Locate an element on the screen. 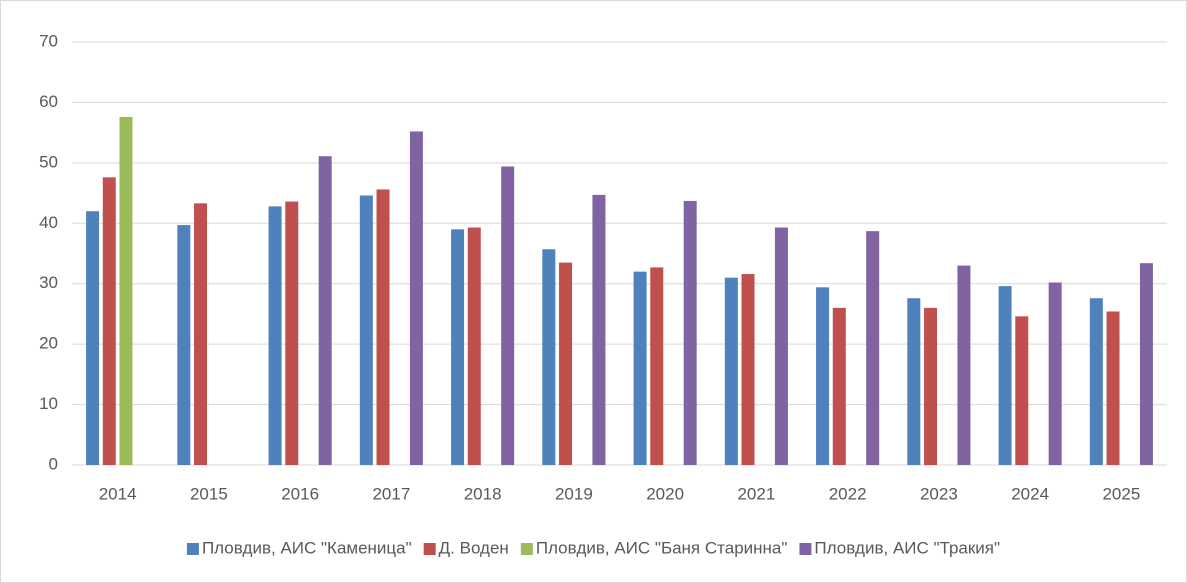  y-tick-label: 50 is located at coordinates (48, 161).